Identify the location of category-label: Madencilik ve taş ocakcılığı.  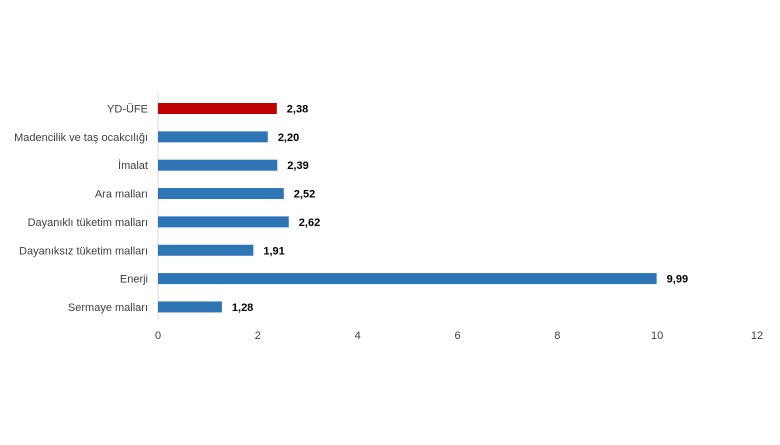
(81, 138).